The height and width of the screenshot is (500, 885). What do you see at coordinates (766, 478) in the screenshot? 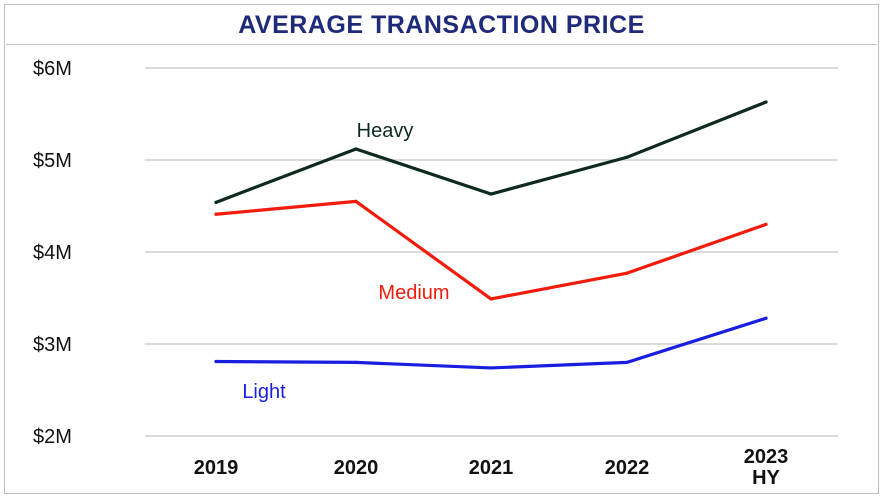
I see `x-tick-label: HY` at bounding box center [766, 478].